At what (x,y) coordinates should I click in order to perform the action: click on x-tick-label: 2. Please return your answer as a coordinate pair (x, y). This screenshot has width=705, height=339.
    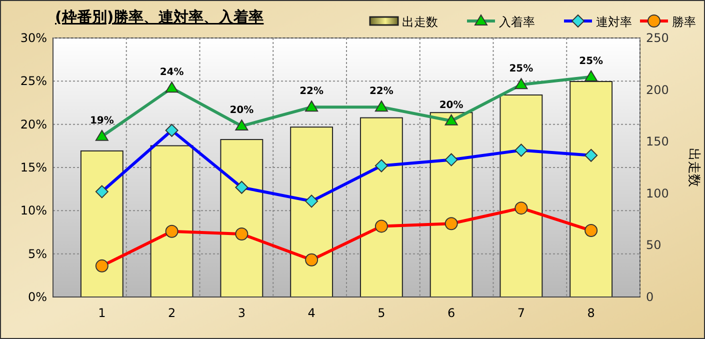
    Looking at the image, I should click on (172, 313).